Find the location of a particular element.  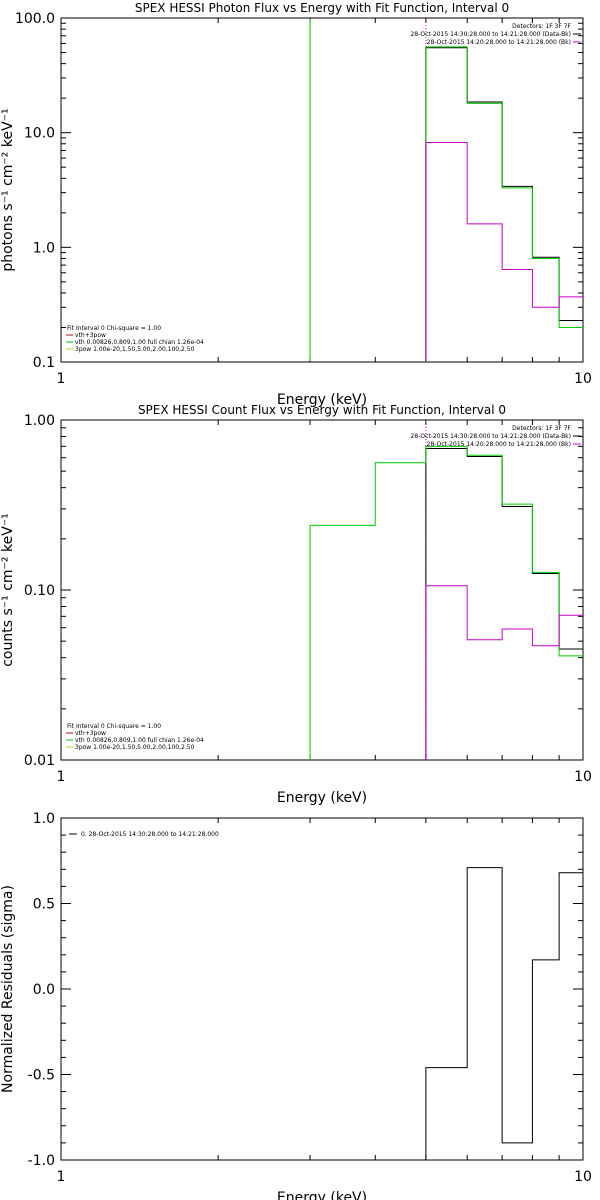

y-axis-label: counts s⁻¹ cm⁻² keV⁻¹ is located at coordinates (8, 590).